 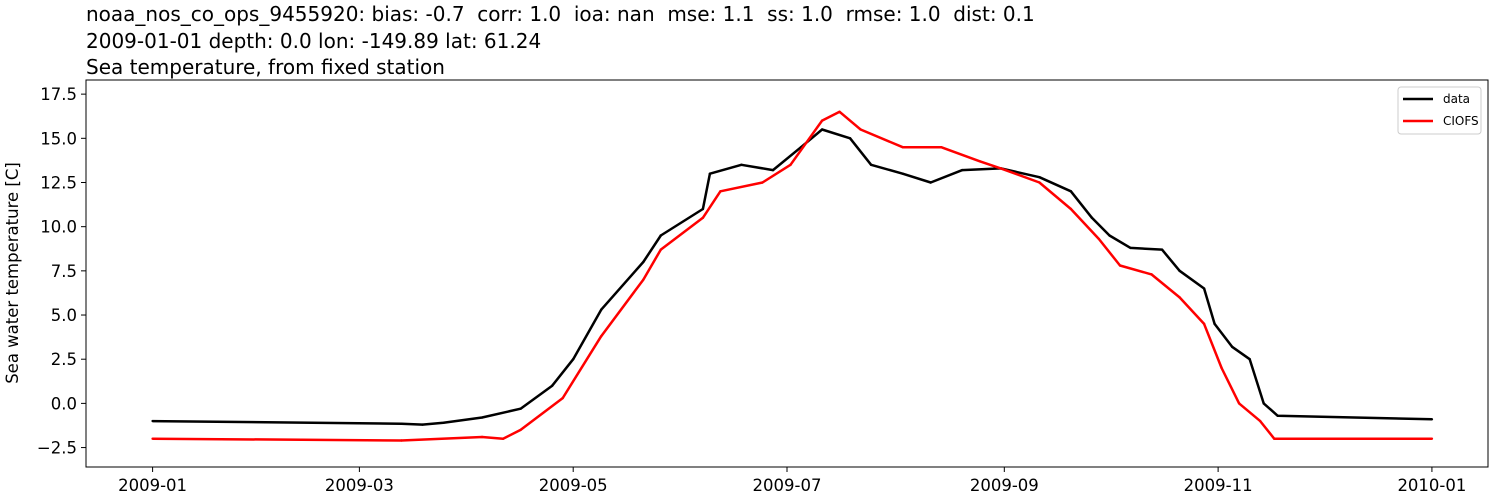 I want to click on y-tick-label: 10.0, so click(x=58, y=227).